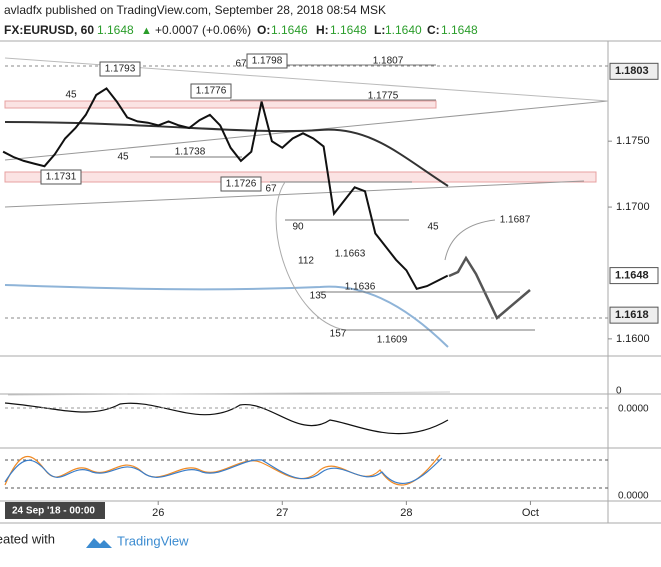 The width and height of the screenshot is (661, 567). Describe the element at coordinates (153, 540) in the screenshot. I see `footer-brand: TradingView` at that location.